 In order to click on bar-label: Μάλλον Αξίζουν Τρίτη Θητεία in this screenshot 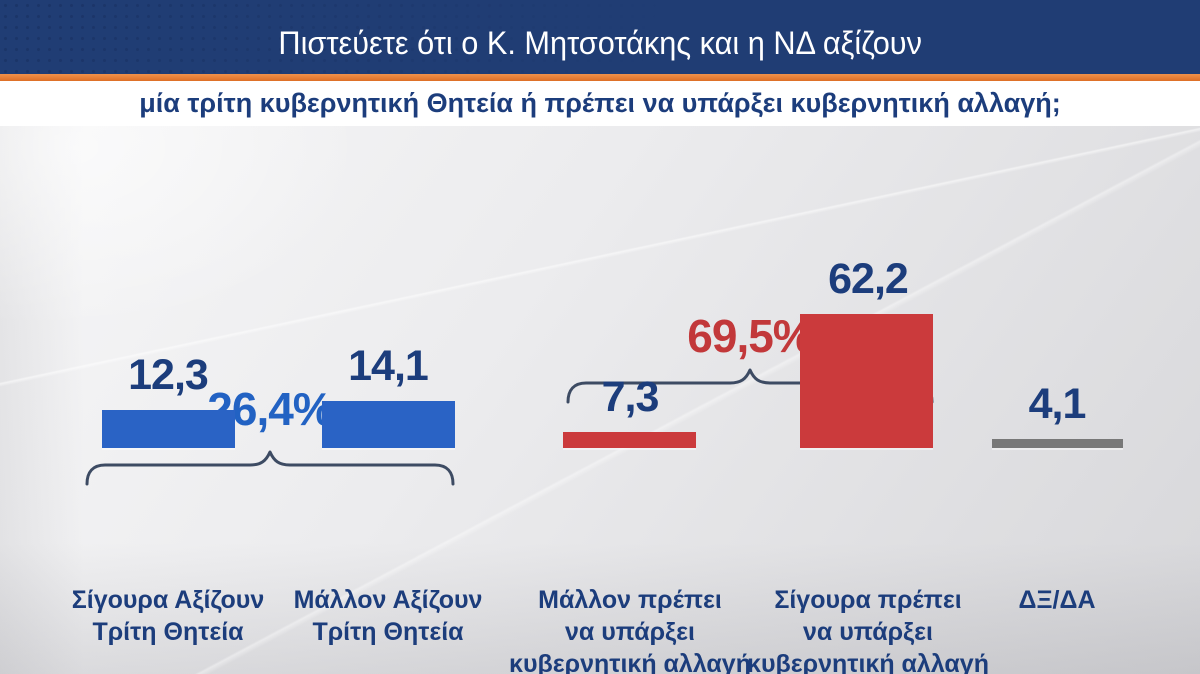, I will do `click(388, 616)`.